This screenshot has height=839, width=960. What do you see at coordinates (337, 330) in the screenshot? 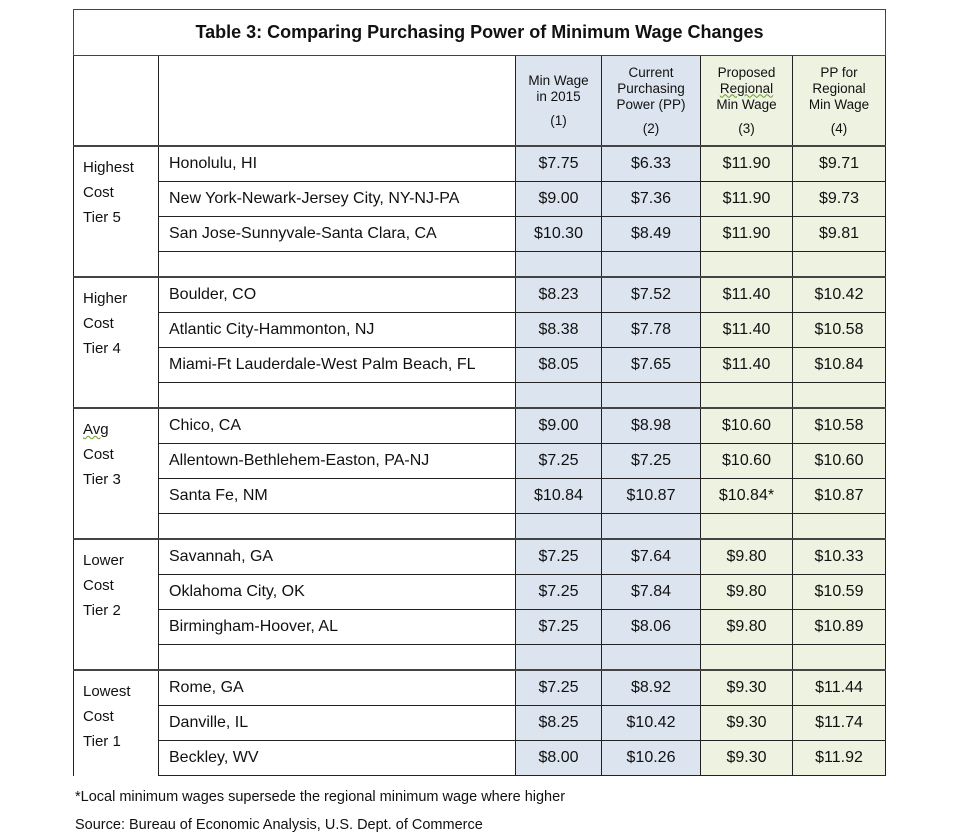
I see `city-cell: Atlantic City-Hammonton, NJ` at bounding box center [337, 330].